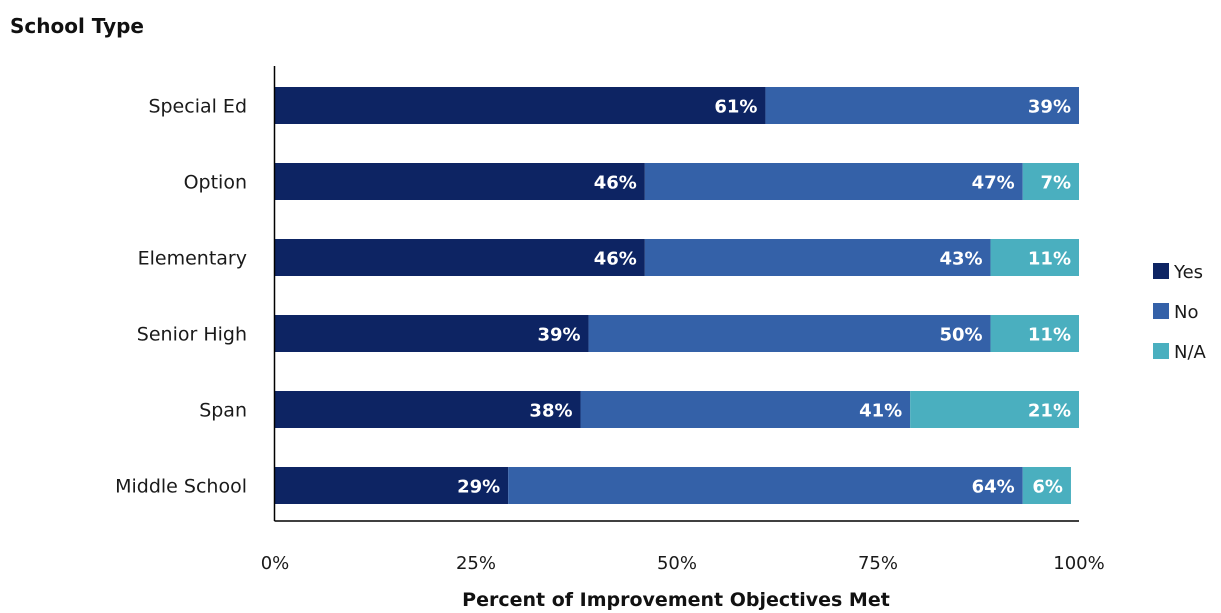 The height and width of the screenshot is (613, 1221). Describe the element at coordinates (880, 411) in the screenshot. I see `data-label: 41%` at that location.